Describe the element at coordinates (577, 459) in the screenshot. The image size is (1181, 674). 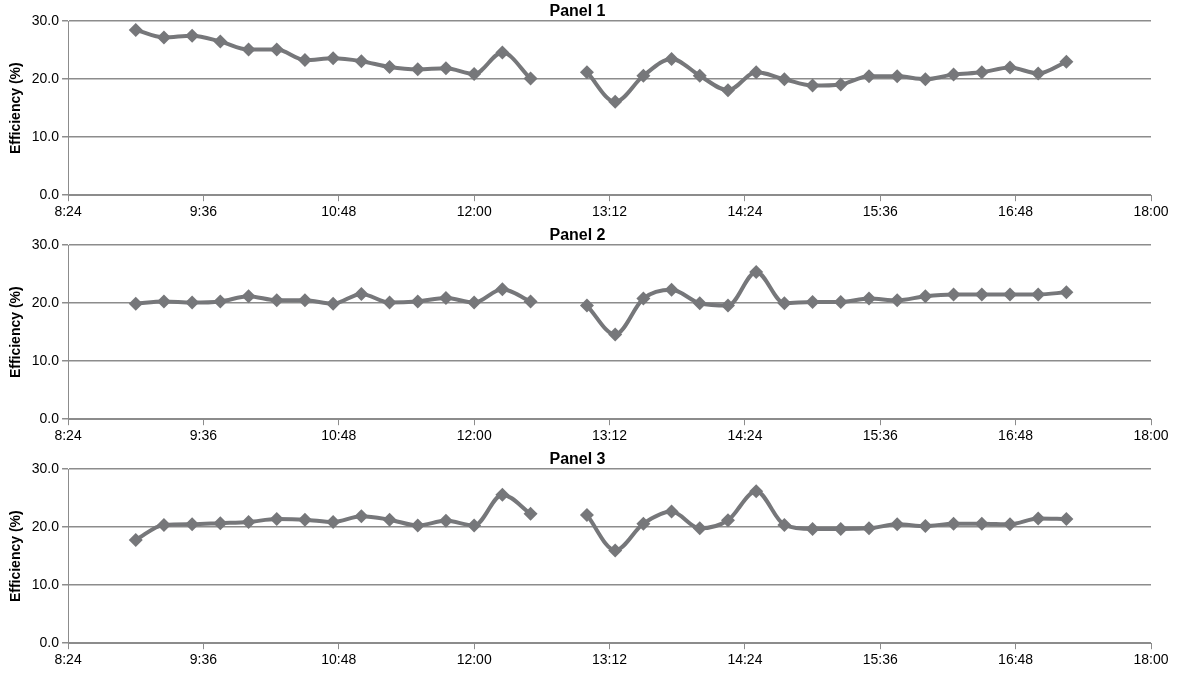
I see `chart-title: Panel 3` at that location.